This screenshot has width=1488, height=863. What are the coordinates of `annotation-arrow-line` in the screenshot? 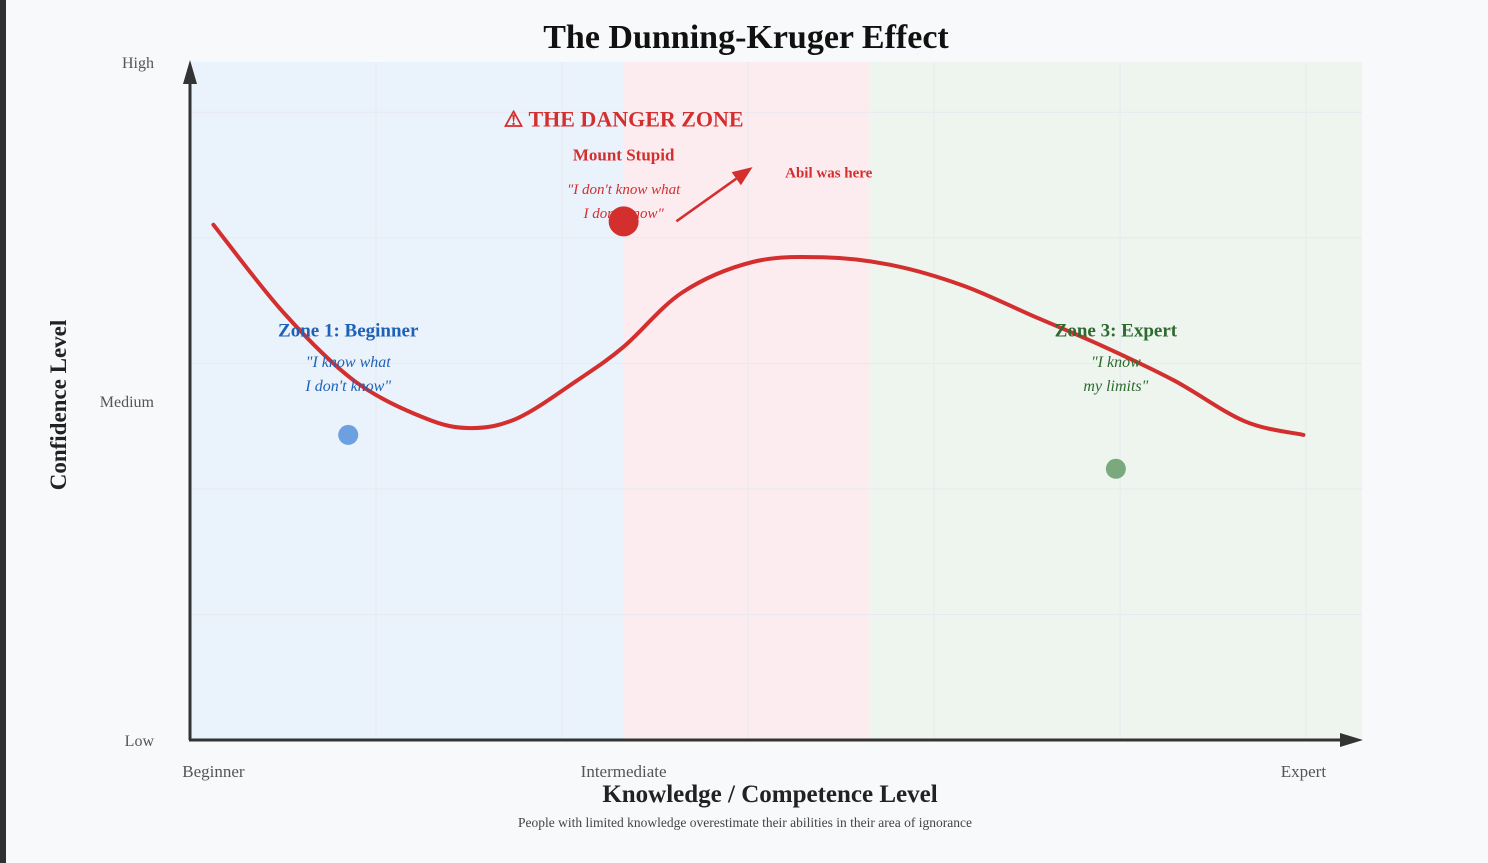 It's located at (706, 200).